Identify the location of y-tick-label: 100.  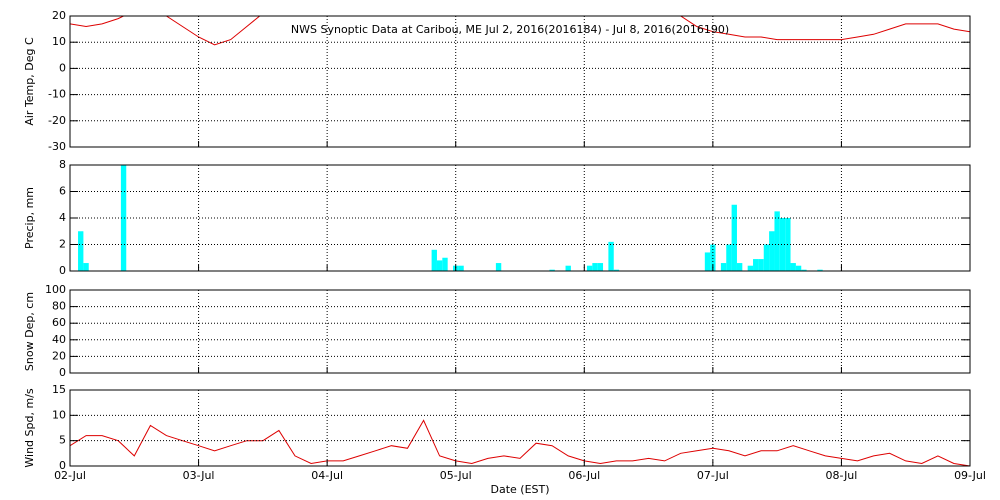
(55, 289).